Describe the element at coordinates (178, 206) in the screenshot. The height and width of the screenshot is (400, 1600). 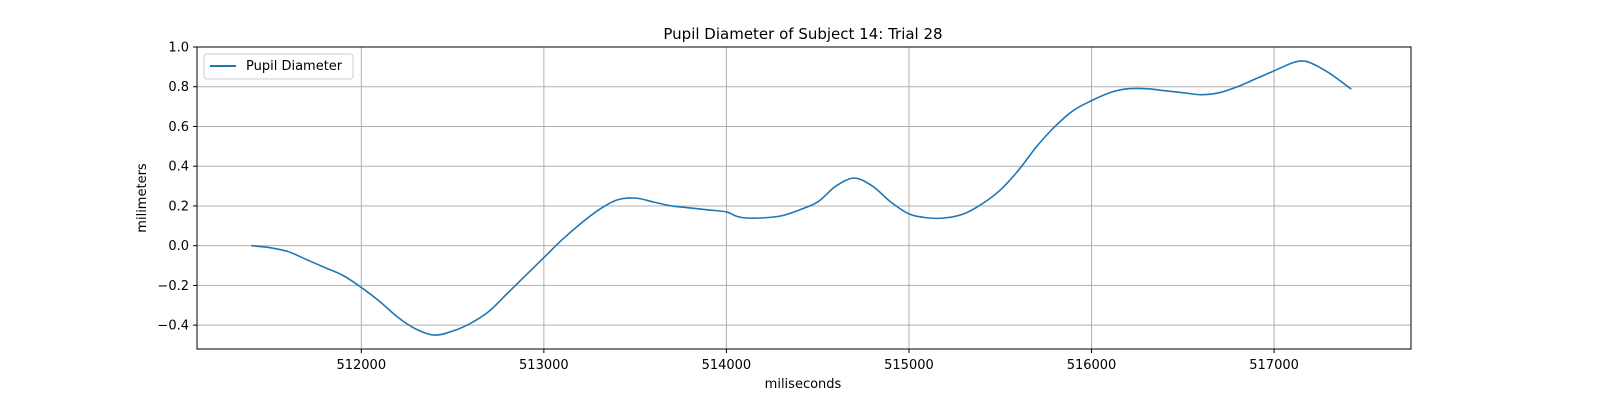
I see `y-tick-label: 0.2` at that location.